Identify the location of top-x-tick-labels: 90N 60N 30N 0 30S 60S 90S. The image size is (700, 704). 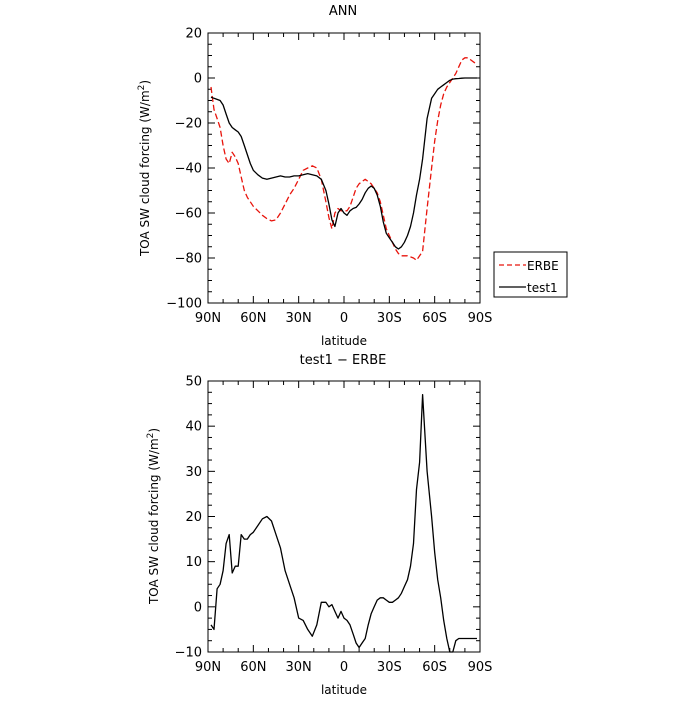
(344, 318).